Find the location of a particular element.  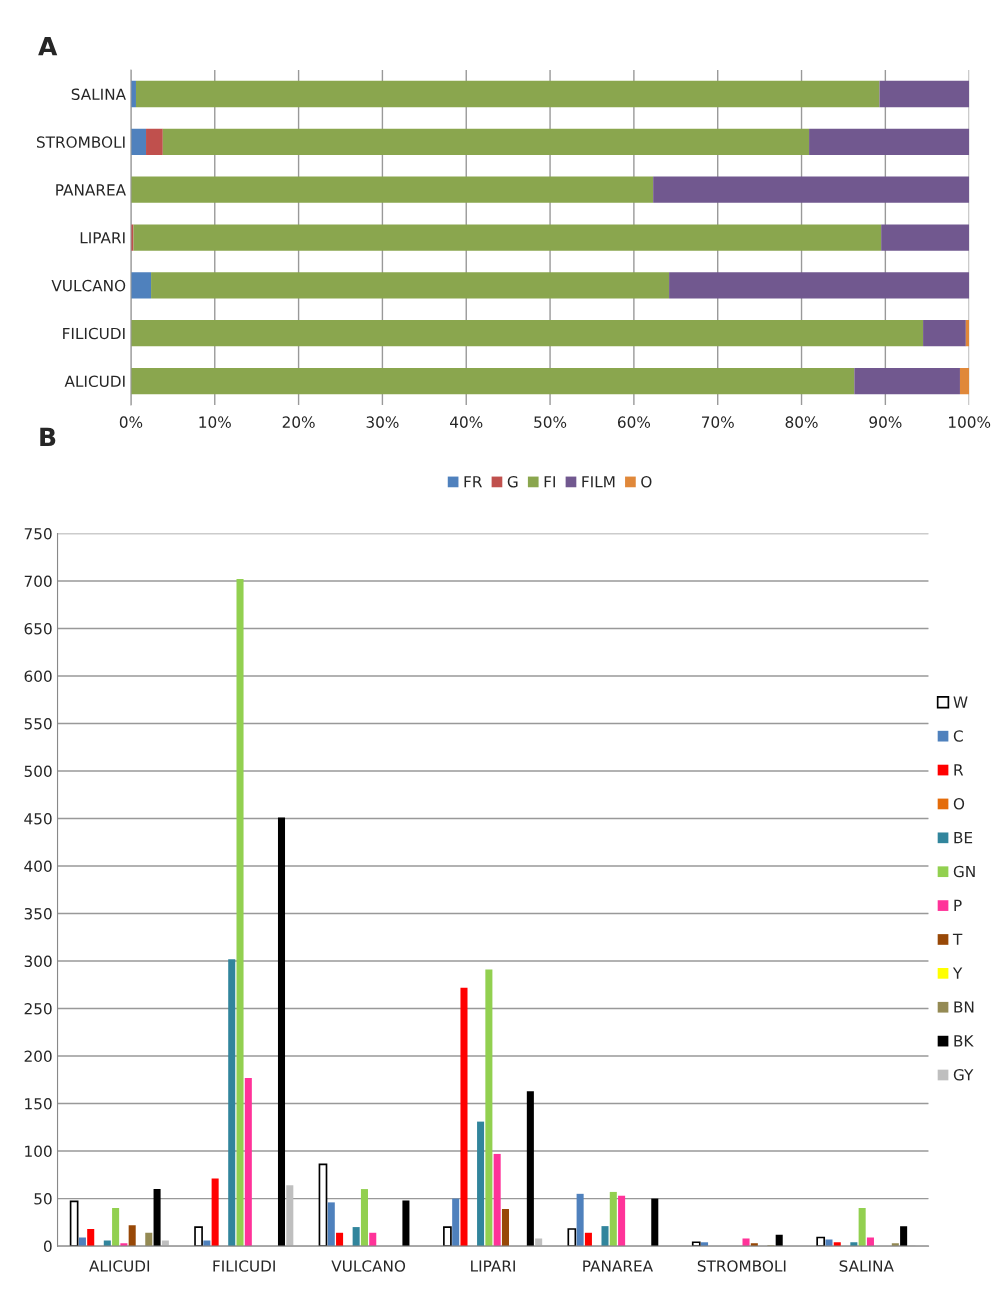

x-tick-label: 40% is located at coordinates (466, 422).